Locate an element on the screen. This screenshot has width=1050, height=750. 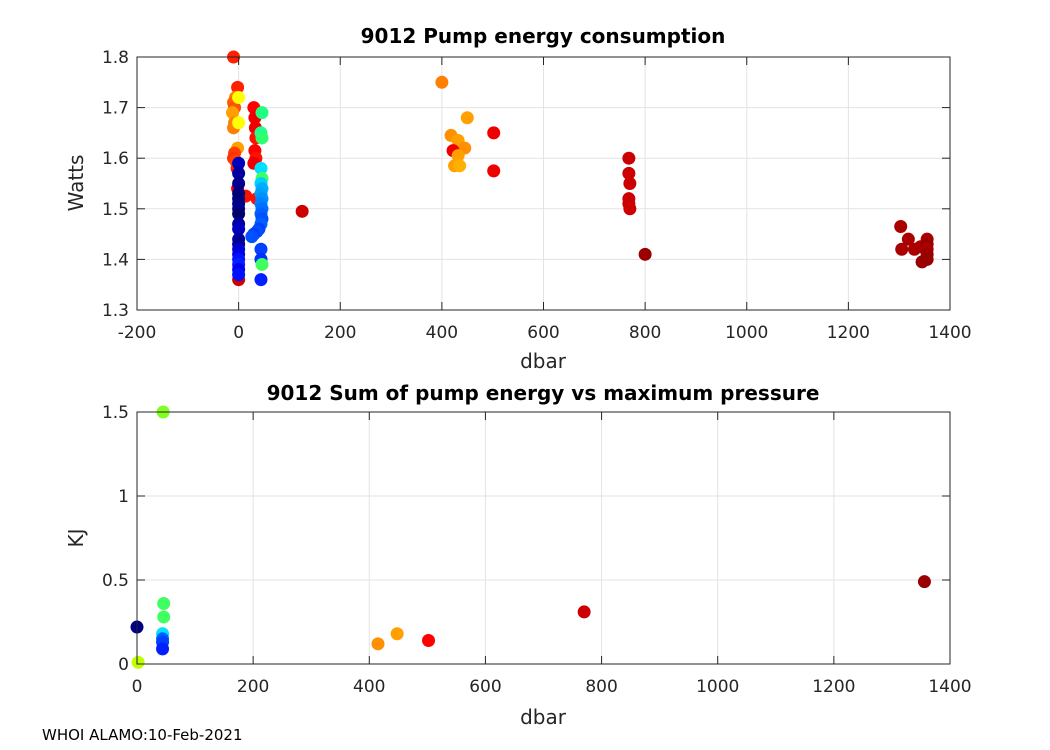
chart-title: 9012 Pump energy consumption is located at coordinates (543, 36).